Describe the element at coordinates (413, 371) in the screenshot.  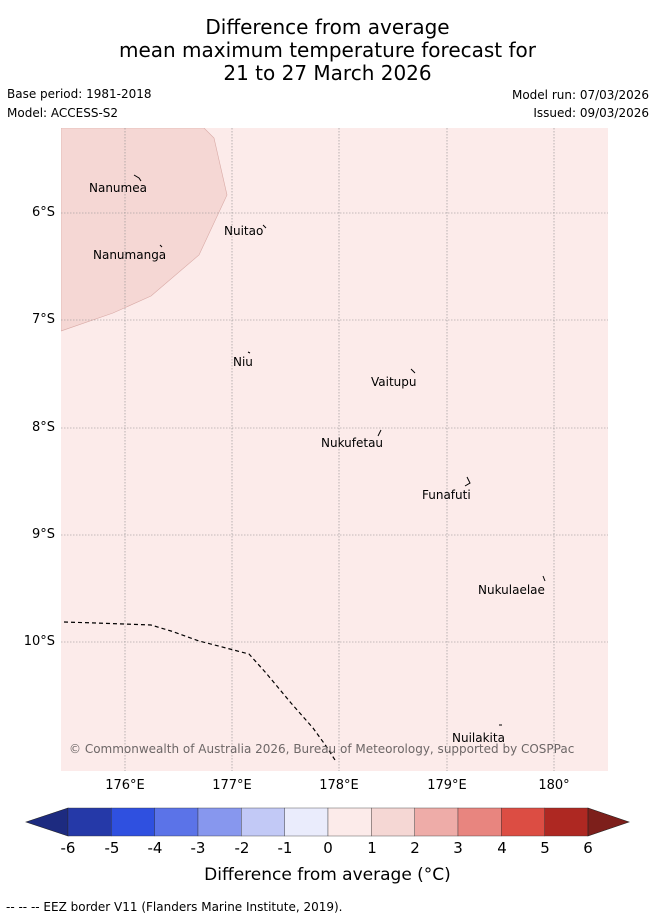
I see `island-vaitupu` at that location.